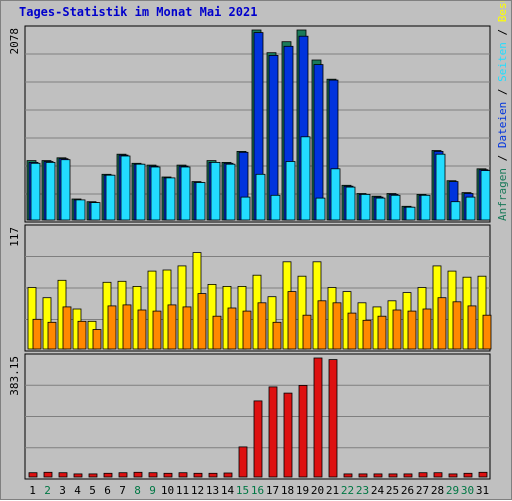 The height and width of the screenshot is (501, 512). I want to click on legend-item: Anfragen, so click(502, 194).